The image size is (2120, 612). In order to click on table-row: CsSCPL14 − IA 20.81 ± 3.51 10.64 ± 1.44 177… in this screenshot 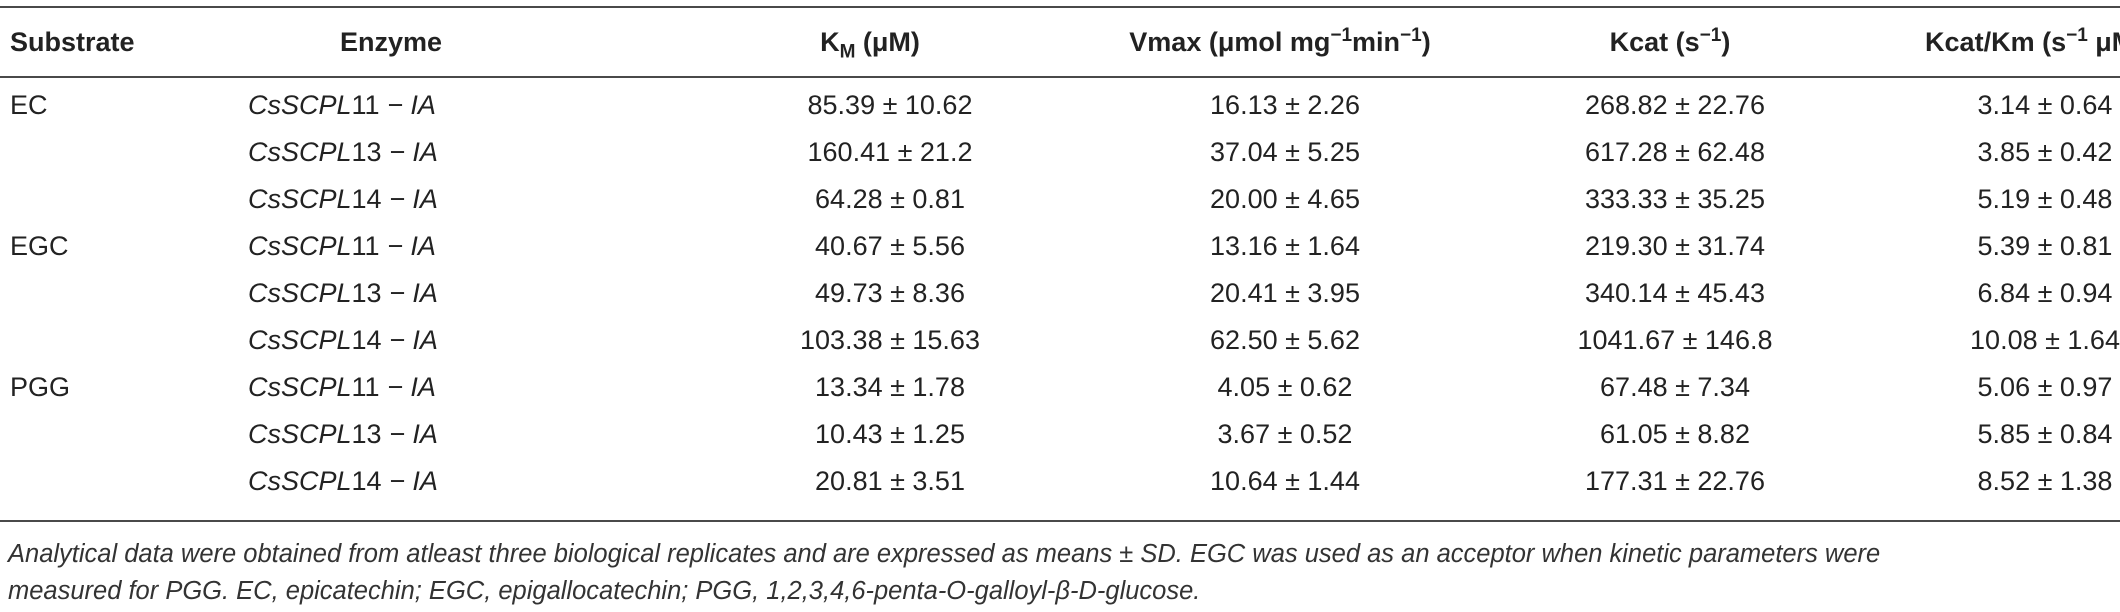, I will do `click(1060, 481)`.